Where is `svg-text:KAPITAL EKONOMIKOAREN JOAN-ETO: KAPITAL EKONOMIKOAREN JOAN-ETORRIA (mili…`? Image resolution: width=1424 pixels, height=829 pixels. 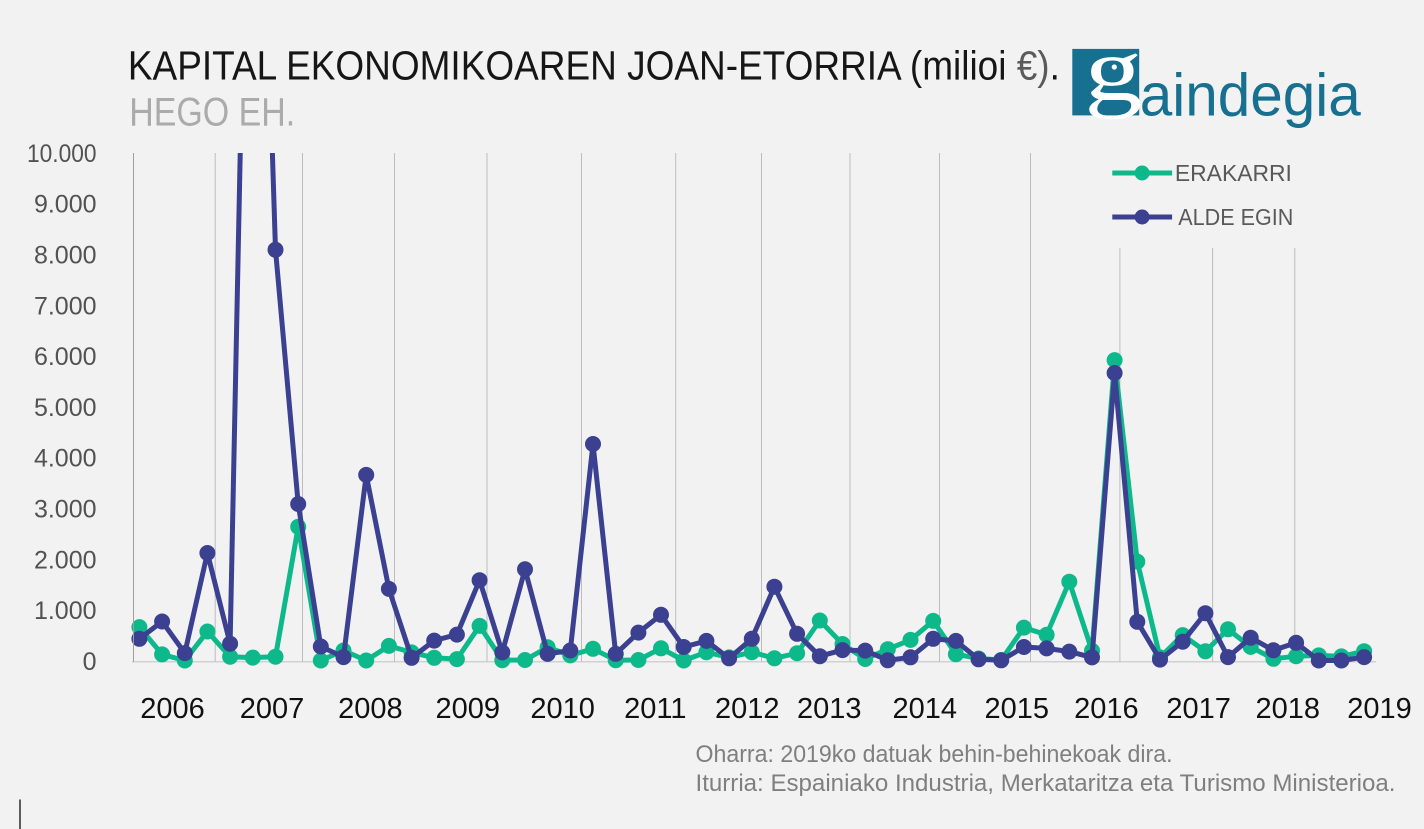 svg-text:KAPITAL EKONOMIKOAREN JOAN-ETO: KAPITAL EKONOMIKOAREN JOAN-ETORRIA (mili… is located at coordinates (594, 66).